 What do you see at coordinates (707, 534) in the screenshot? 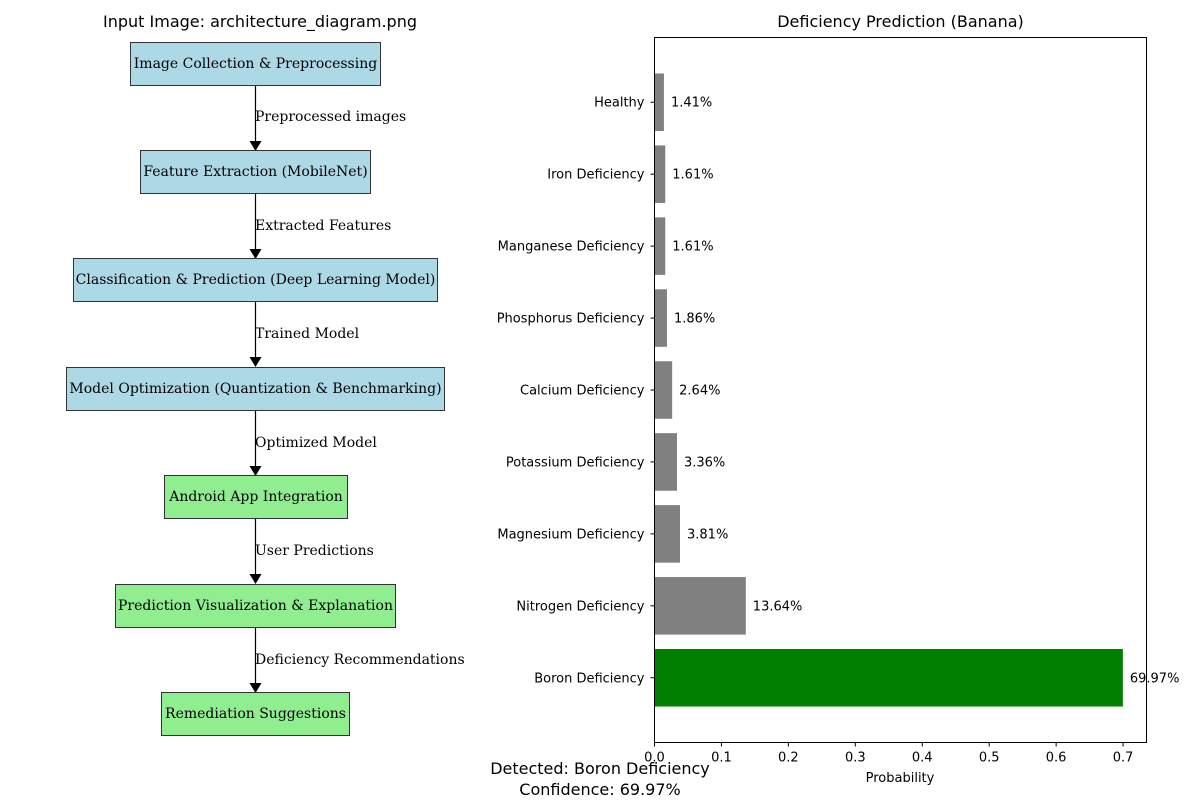
I see `bar-value-label: 3.81%` at bounding box center [707, 534].